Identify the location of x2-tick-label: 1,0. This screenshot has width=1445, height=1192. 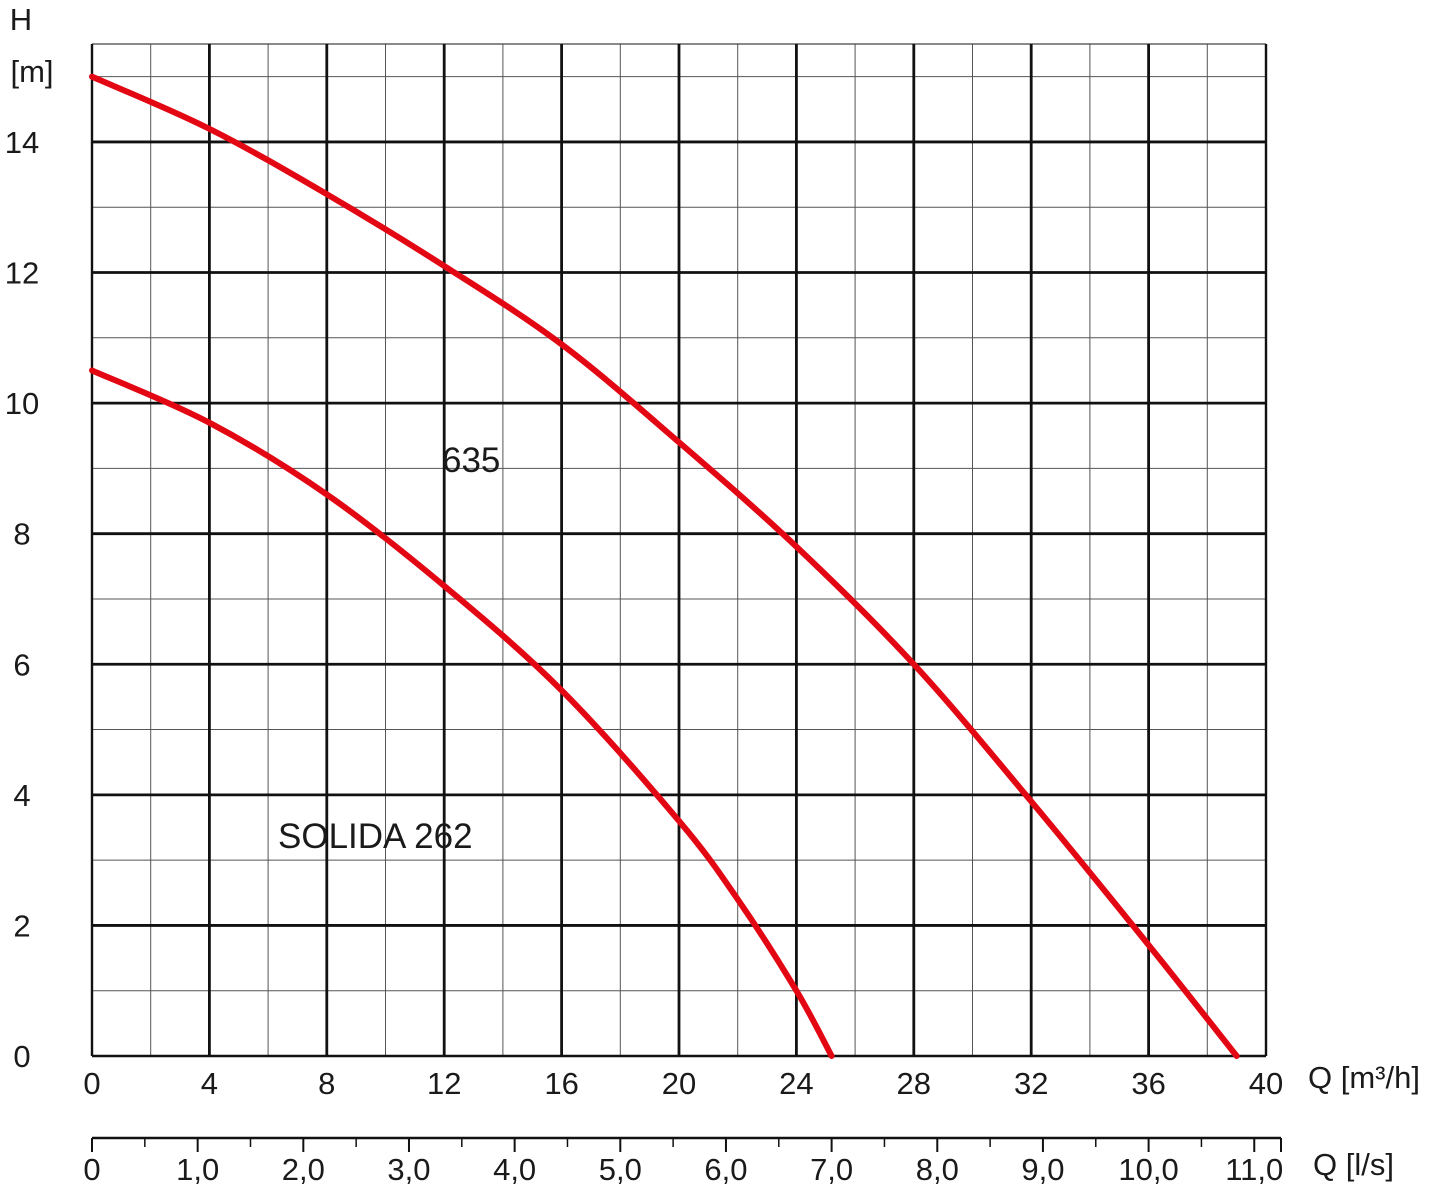
(197, 1169).